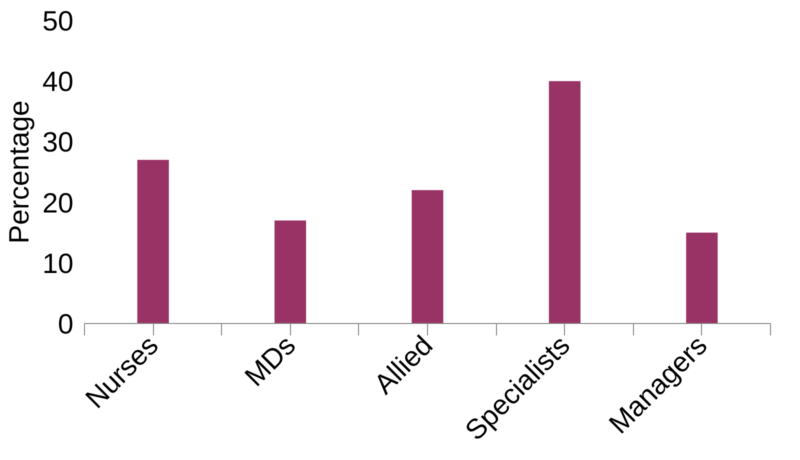  Describe the element at coordinates (58, 82) in the screenshot. I see `y-tick-label: 40` at that location.